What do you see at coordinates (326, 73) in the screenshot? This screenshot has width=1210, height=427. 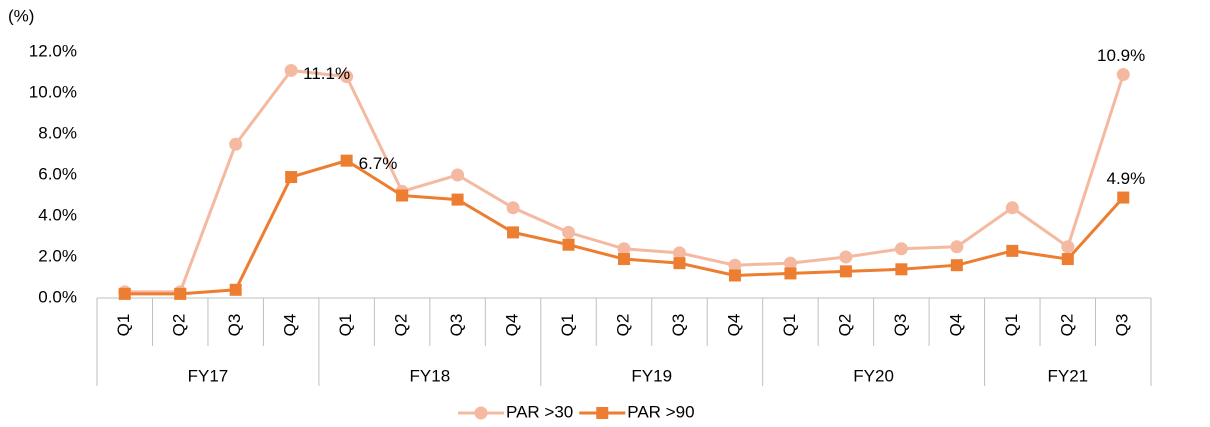 I see `data-label: 11.1%` at bounding box center [326, 73].